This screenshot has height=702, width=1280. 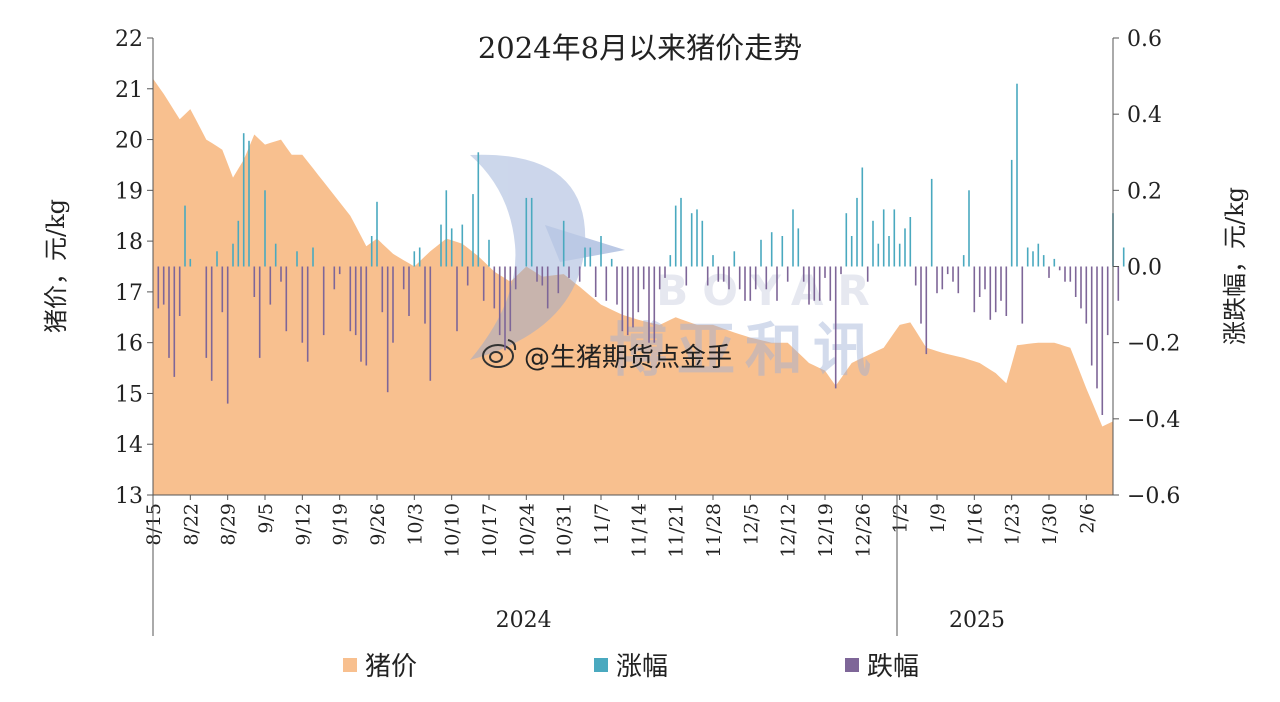 I want to click on x-tick-label: 9/19, so click(x=341, y=524).